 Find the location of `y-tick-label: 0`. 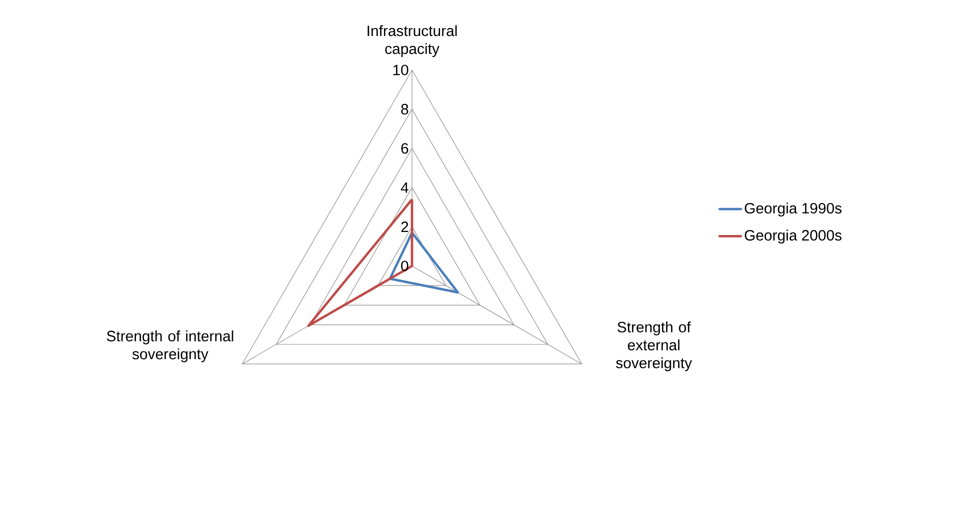

y-tick-label: 0 is located at coordinates (404, 266).